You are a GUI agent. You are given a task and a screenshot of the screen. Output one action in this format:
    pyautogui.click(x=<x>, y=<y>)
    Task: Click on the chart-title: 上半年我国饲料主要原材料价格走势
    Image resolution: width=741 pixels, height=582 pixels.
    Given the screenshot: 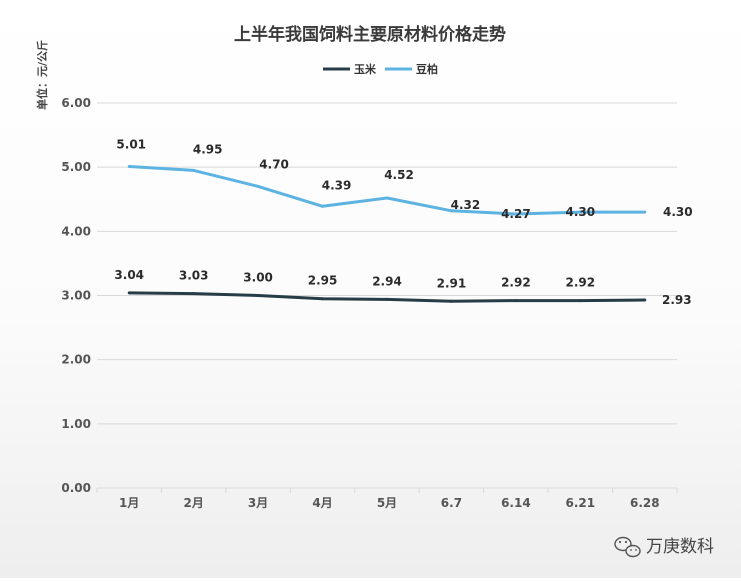 What is the action you would take?
    pyautogui.click(x=370, y=34)
    